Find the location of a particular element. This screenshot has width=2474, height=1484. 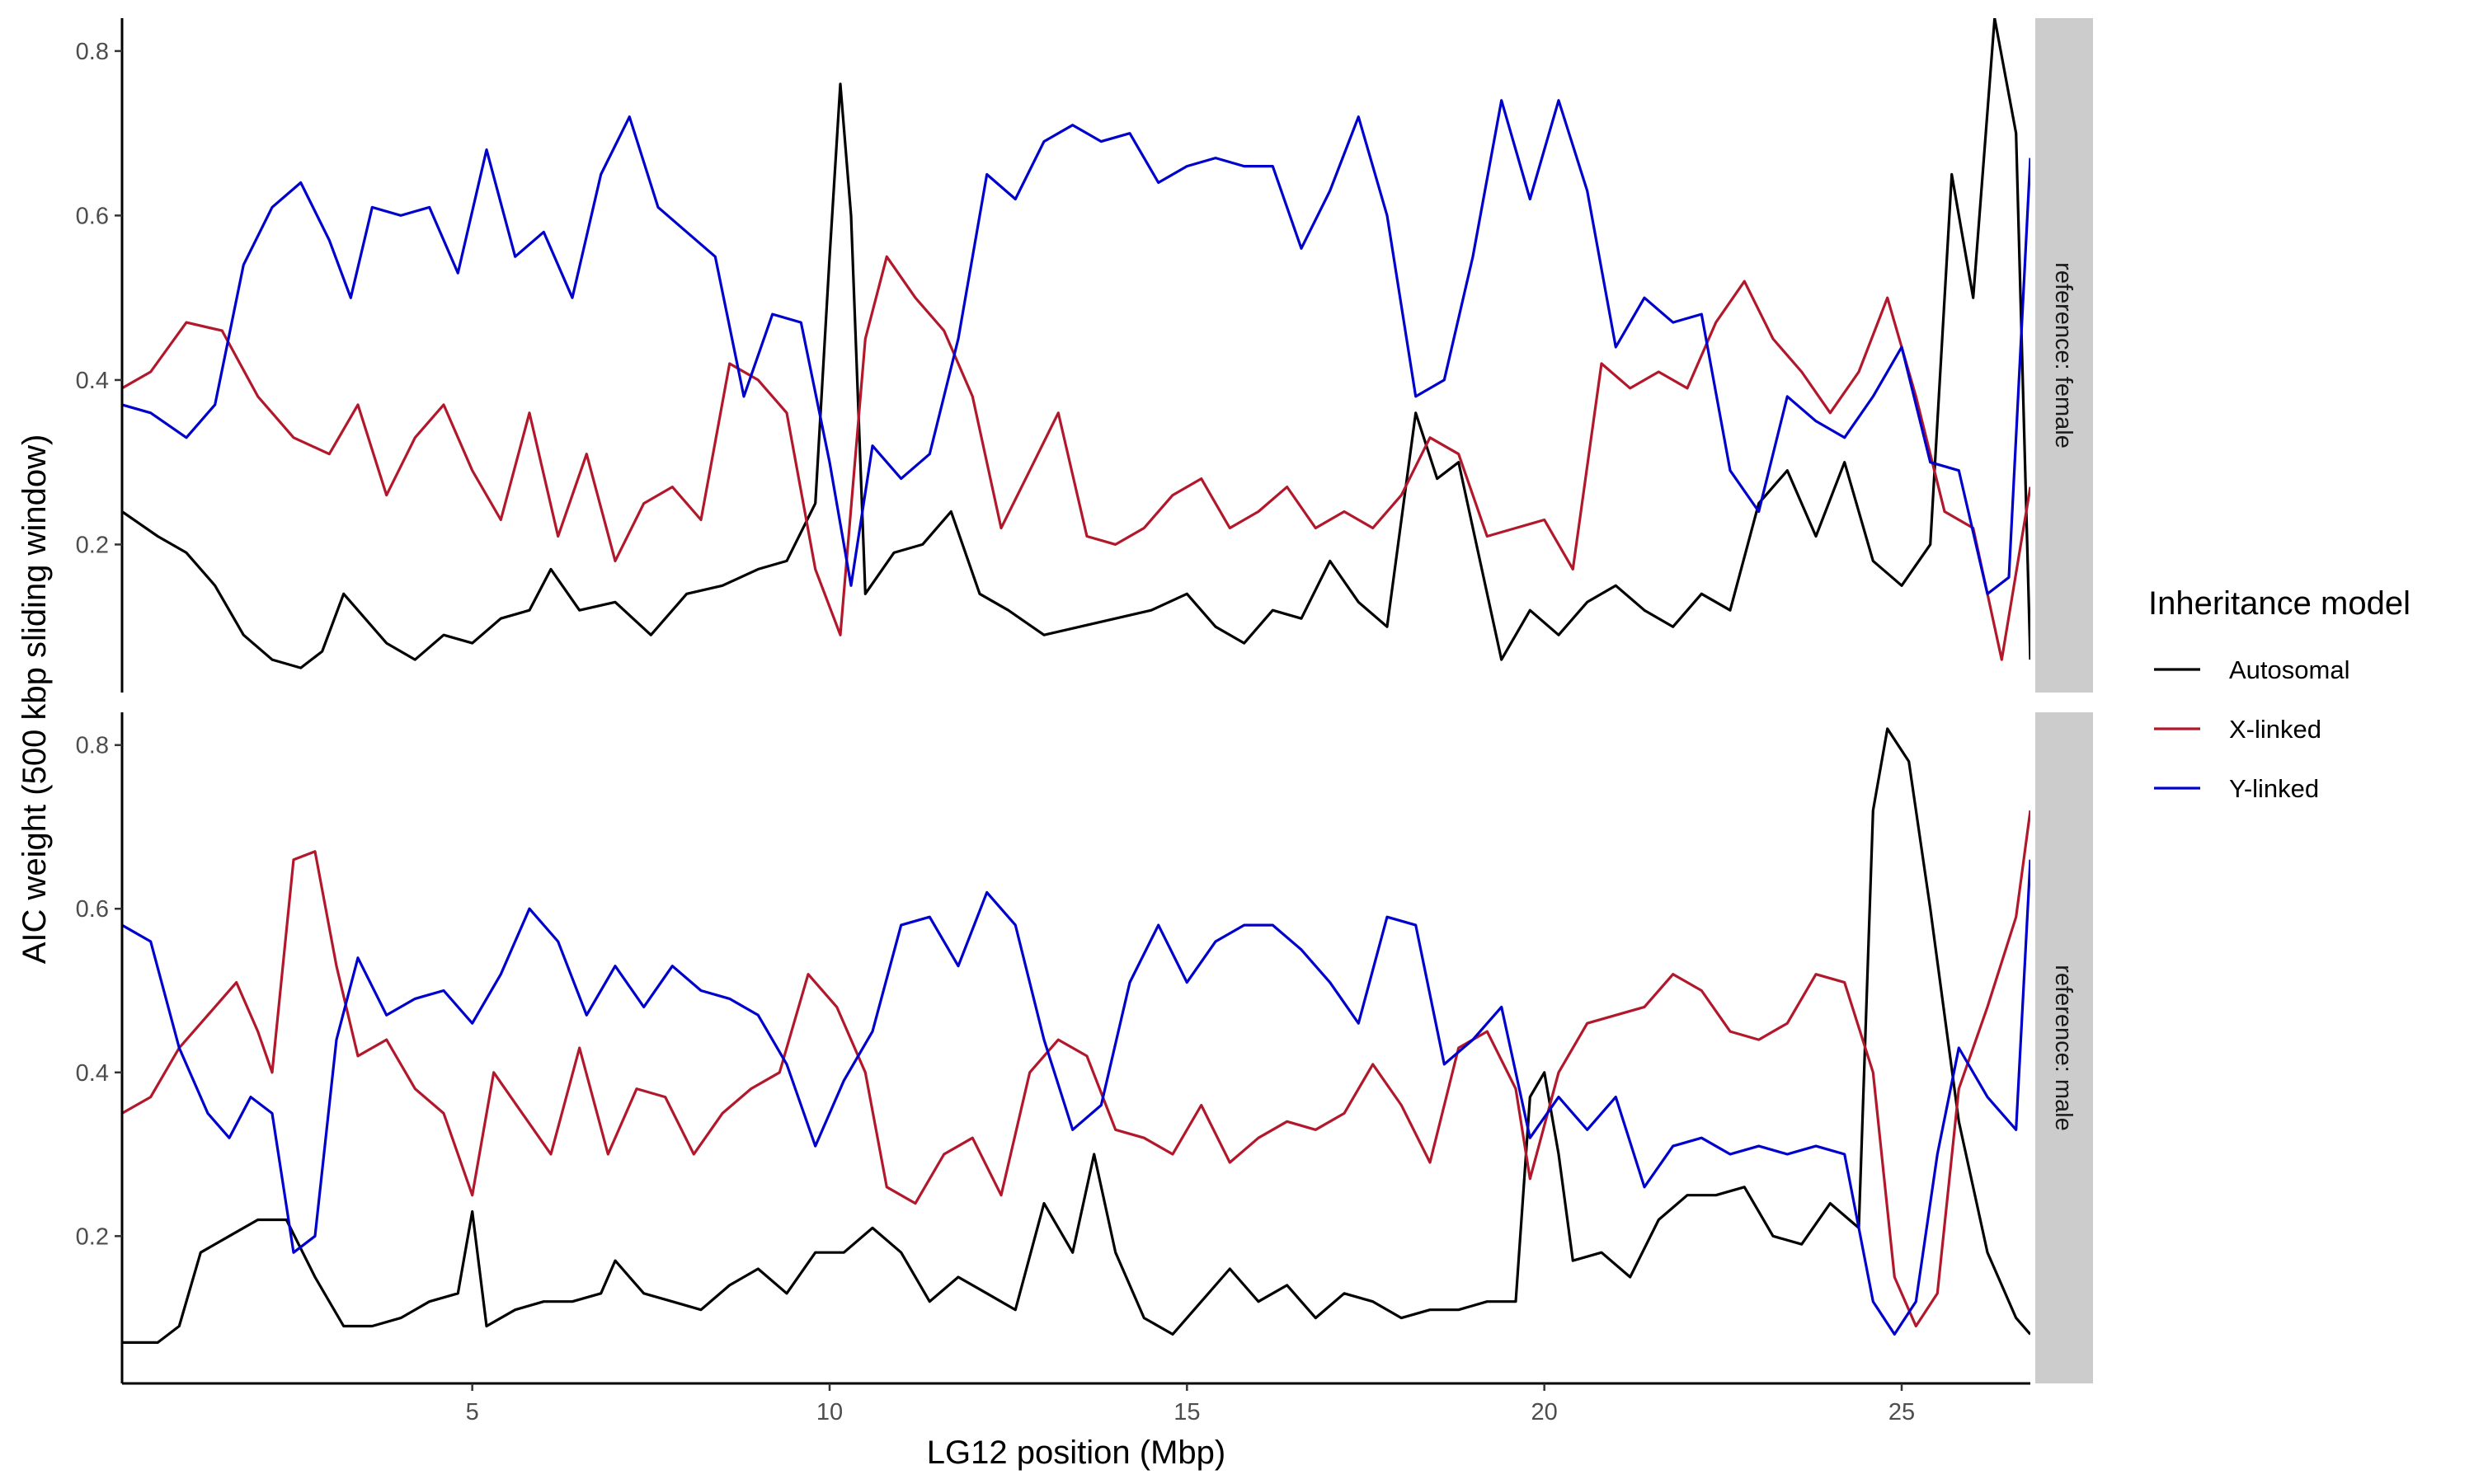

legend-entry-label: Y-linked is located at coordinates (2274, 788).